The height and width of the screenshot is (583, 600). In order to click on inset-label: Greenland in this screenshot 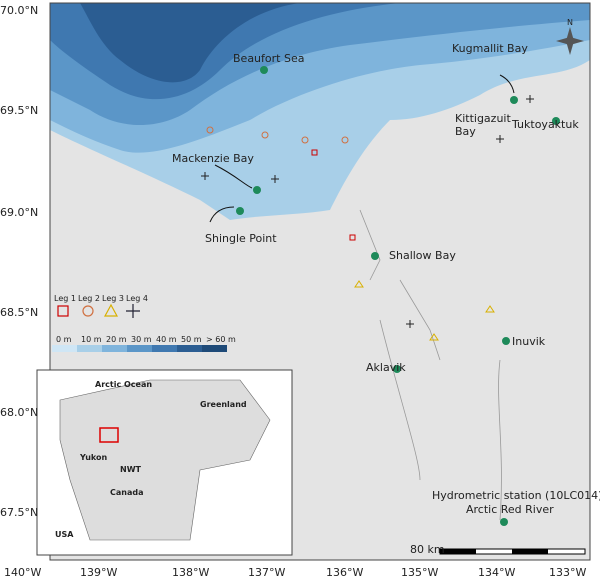, I will do `click(223, 404)`.